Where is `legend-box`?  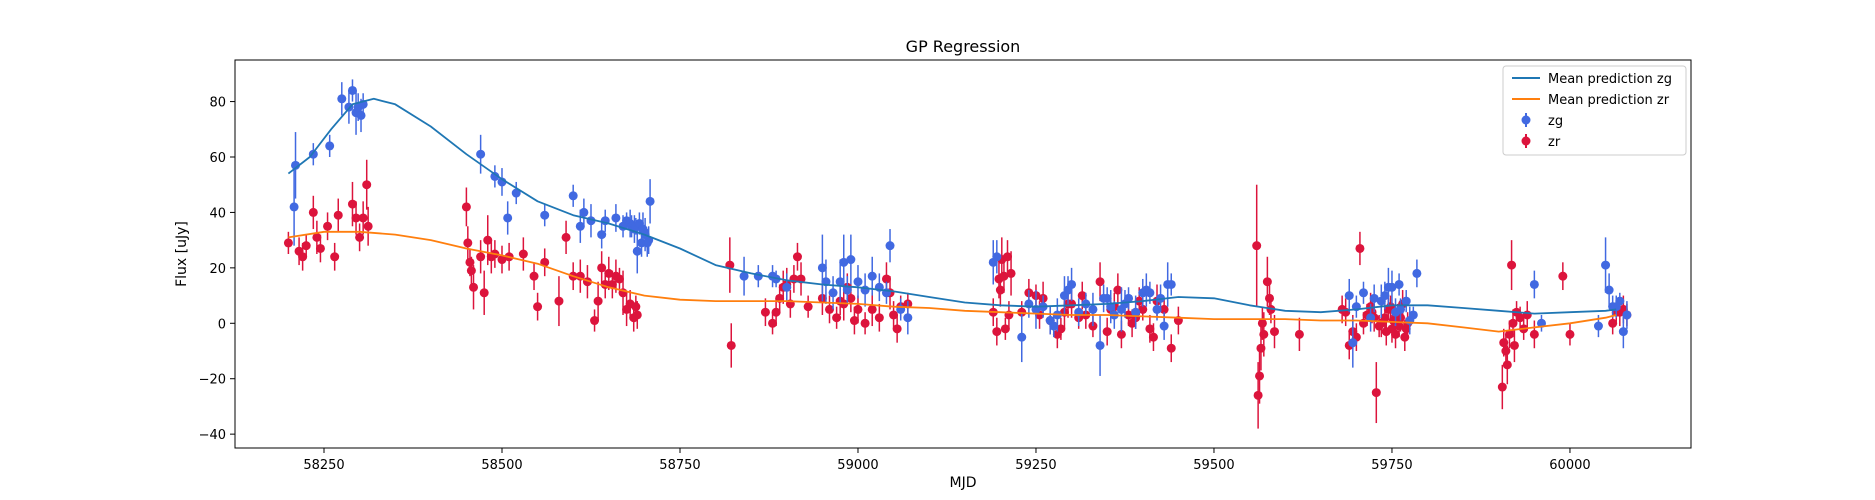 legend-box is located at coordinates (1594, 110).